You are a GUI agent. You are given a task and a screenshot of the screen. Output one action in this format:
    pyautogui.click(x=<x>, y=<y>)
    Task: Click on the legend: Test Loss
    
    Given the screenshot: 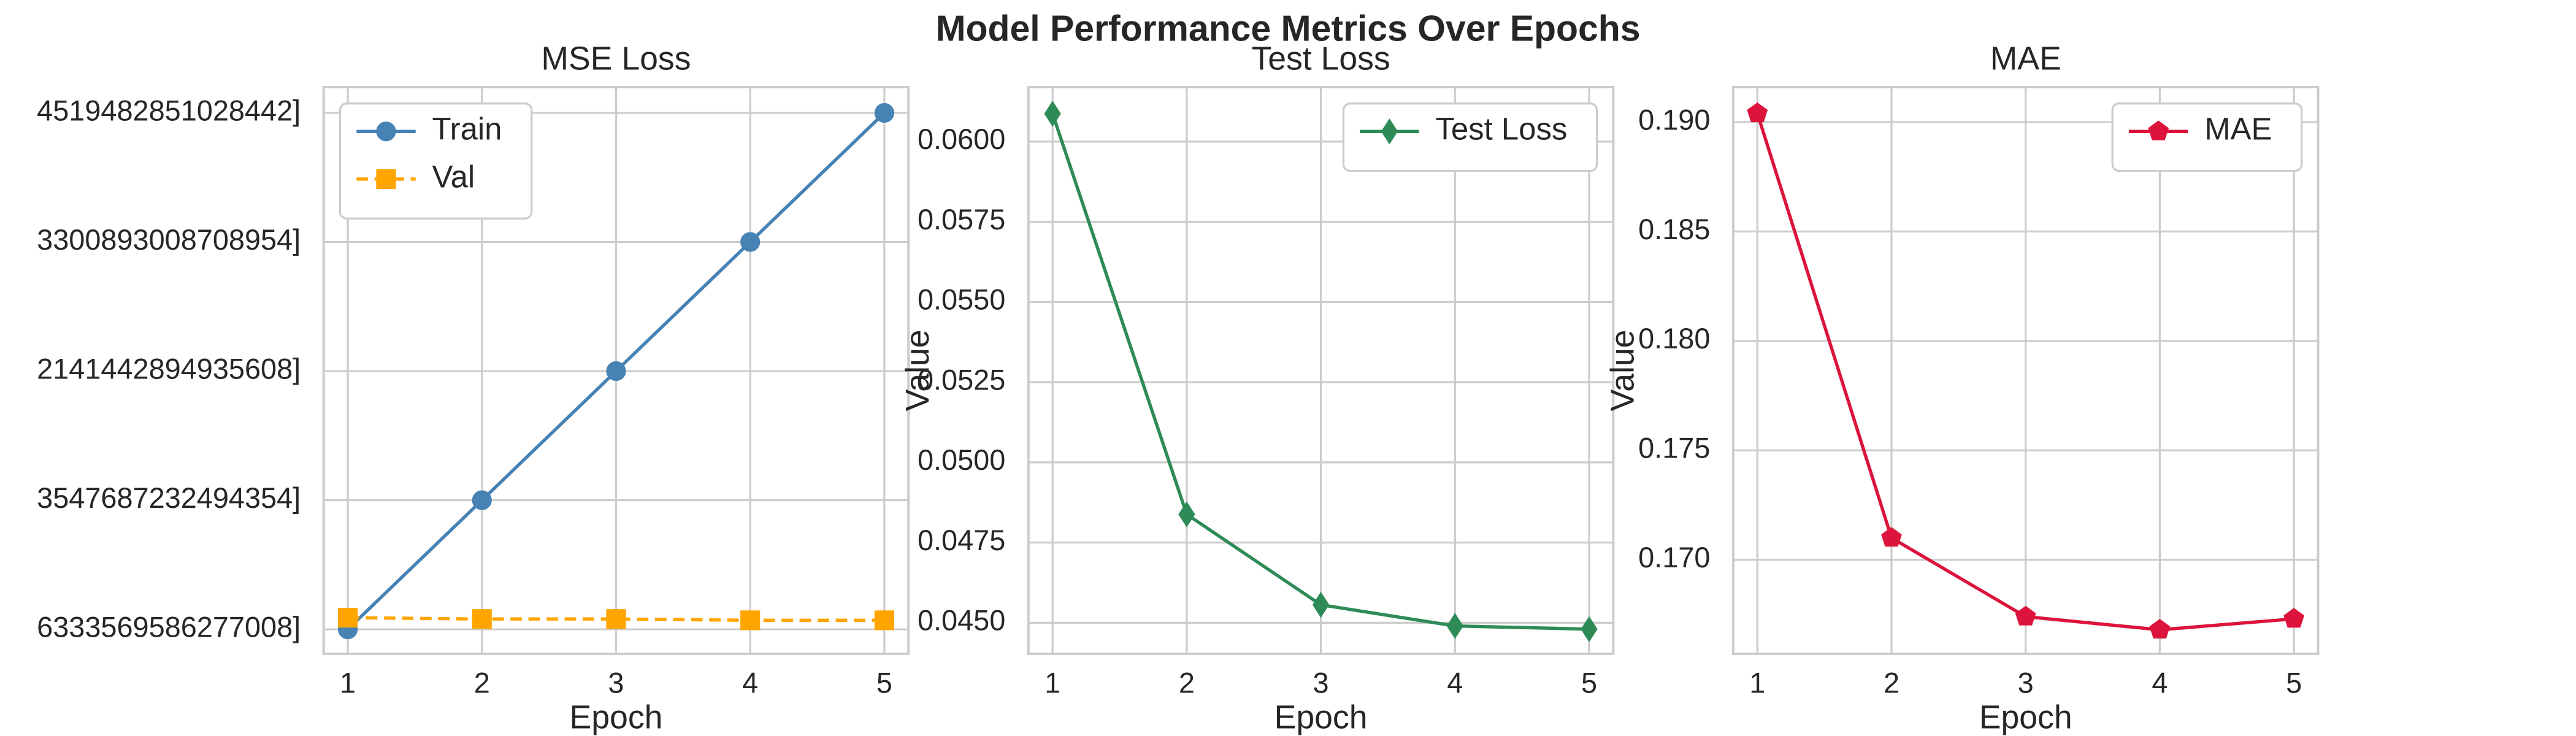 What is the action you would take?
    pyautogui.click(x=1470, y=137)
    